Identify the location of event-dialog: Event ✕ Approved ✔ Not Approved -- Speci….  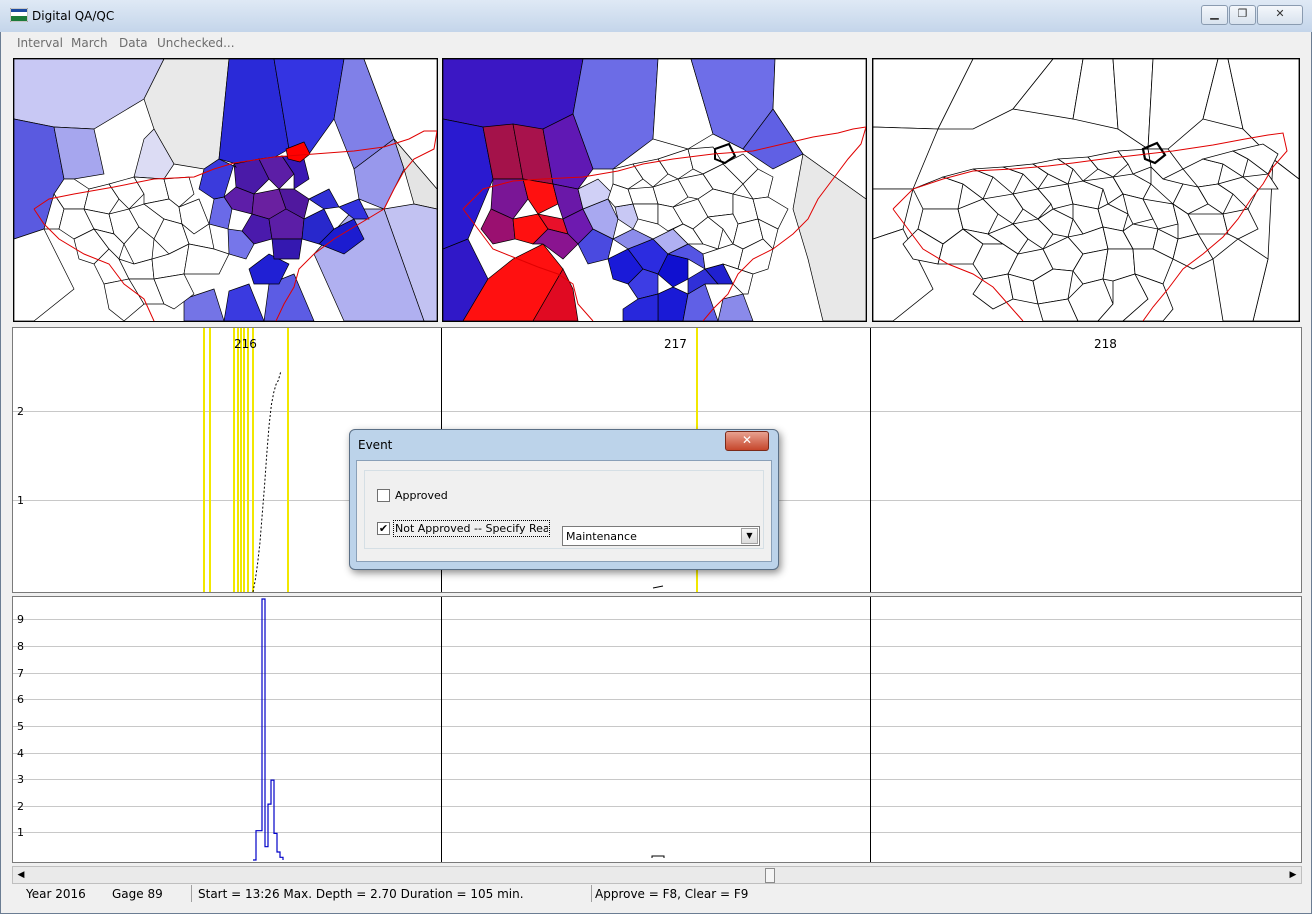
(564, 499).